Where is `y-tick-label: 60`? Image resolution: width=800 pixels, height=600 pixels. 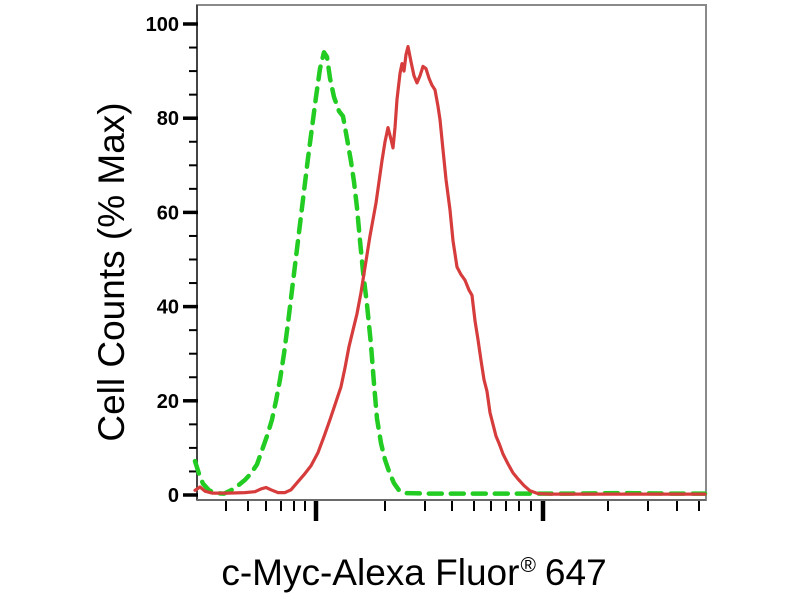 y-tick-label: 60 is located at coordinates (168, 213).